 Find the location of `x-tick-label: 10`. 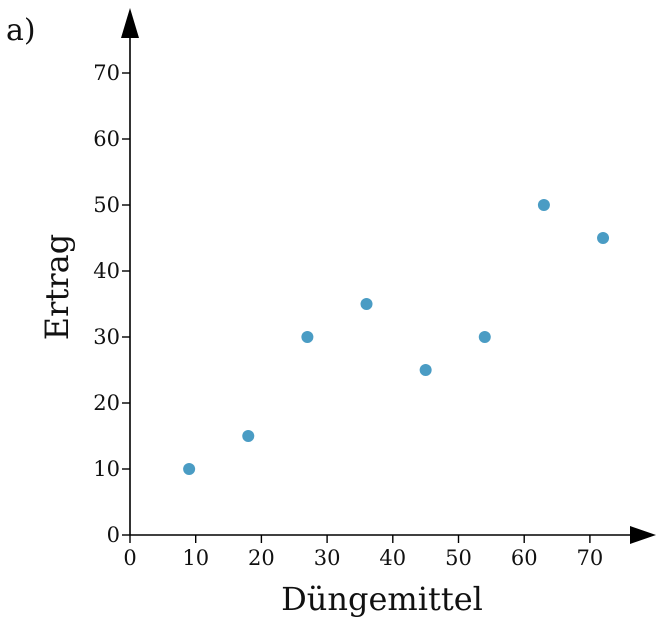

x-tick-label: 10 is located at coordinates (195, 558).